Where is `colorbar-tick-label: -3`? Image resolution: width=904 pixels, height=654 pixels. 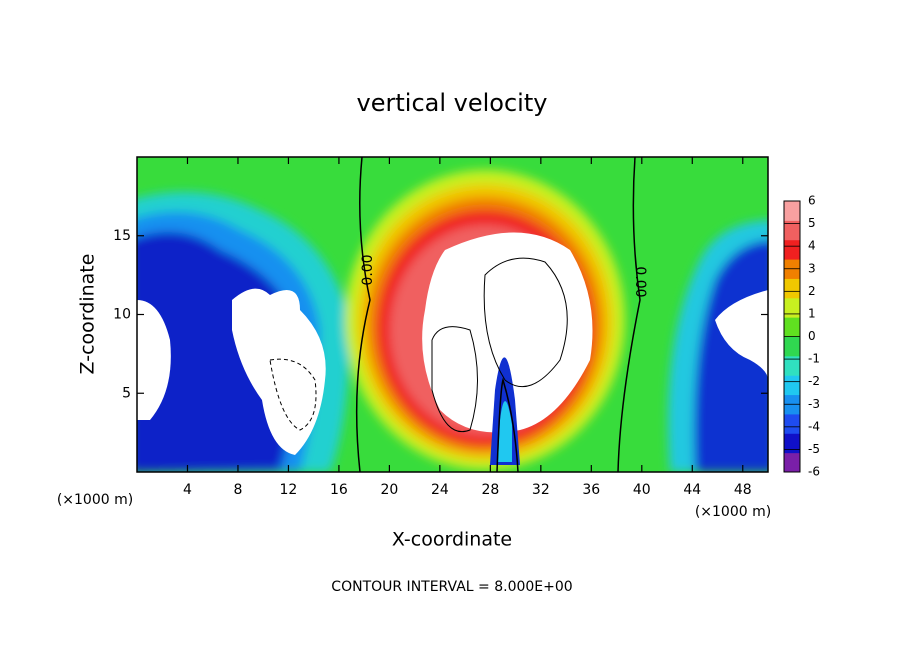 colorbar-tick-label: -3 is located at coordinates (814, 404).